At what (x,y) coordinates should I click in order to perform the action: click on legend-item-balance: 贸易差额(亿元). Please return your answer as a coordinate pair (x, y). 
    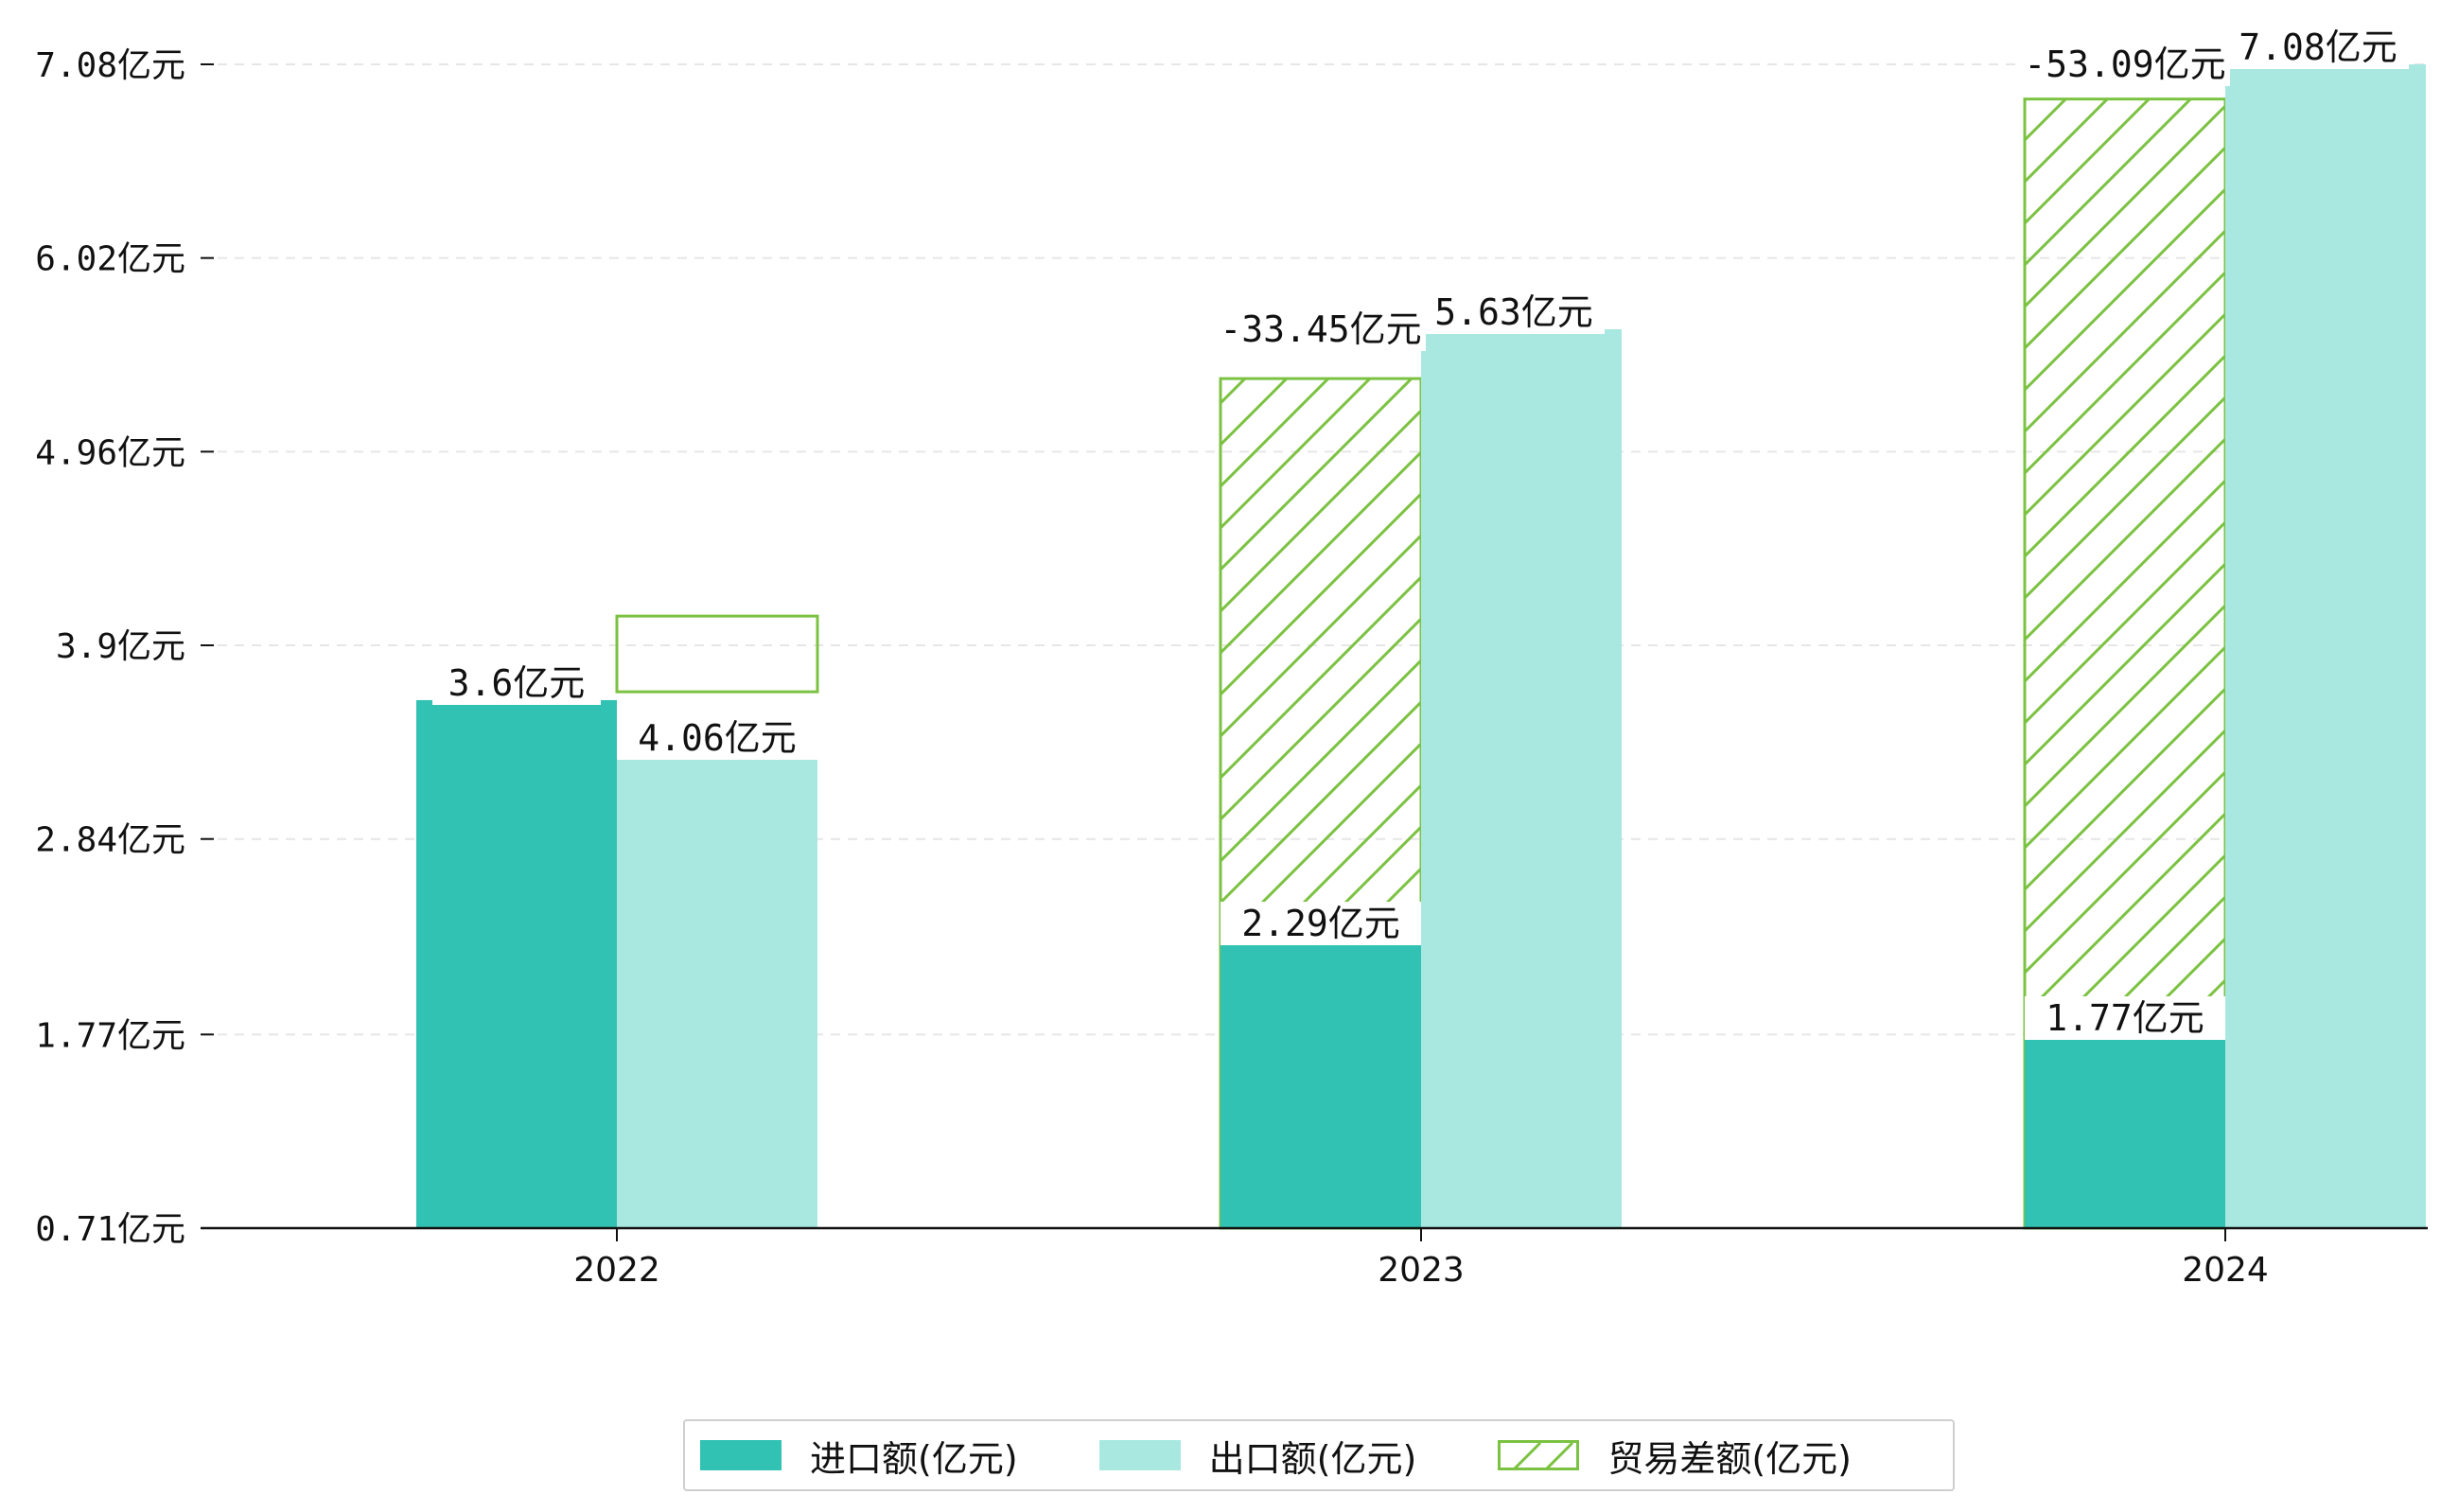
    Looking at the image, I should click on (1675, 1455).